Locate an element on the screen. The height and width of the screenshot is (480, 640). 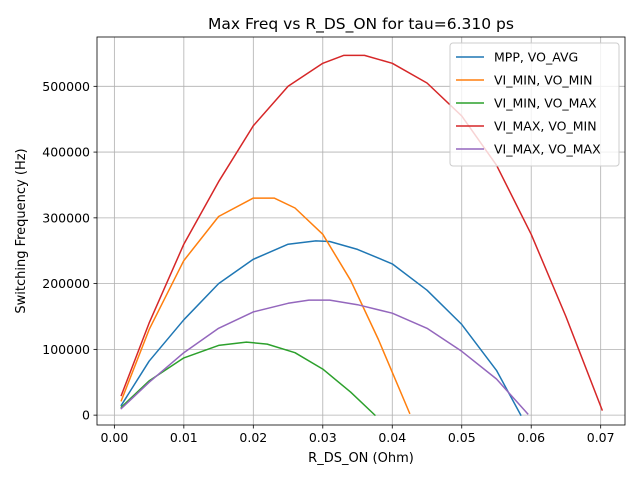
y-tick-label: 400000 is located at coordinates (66, 152).